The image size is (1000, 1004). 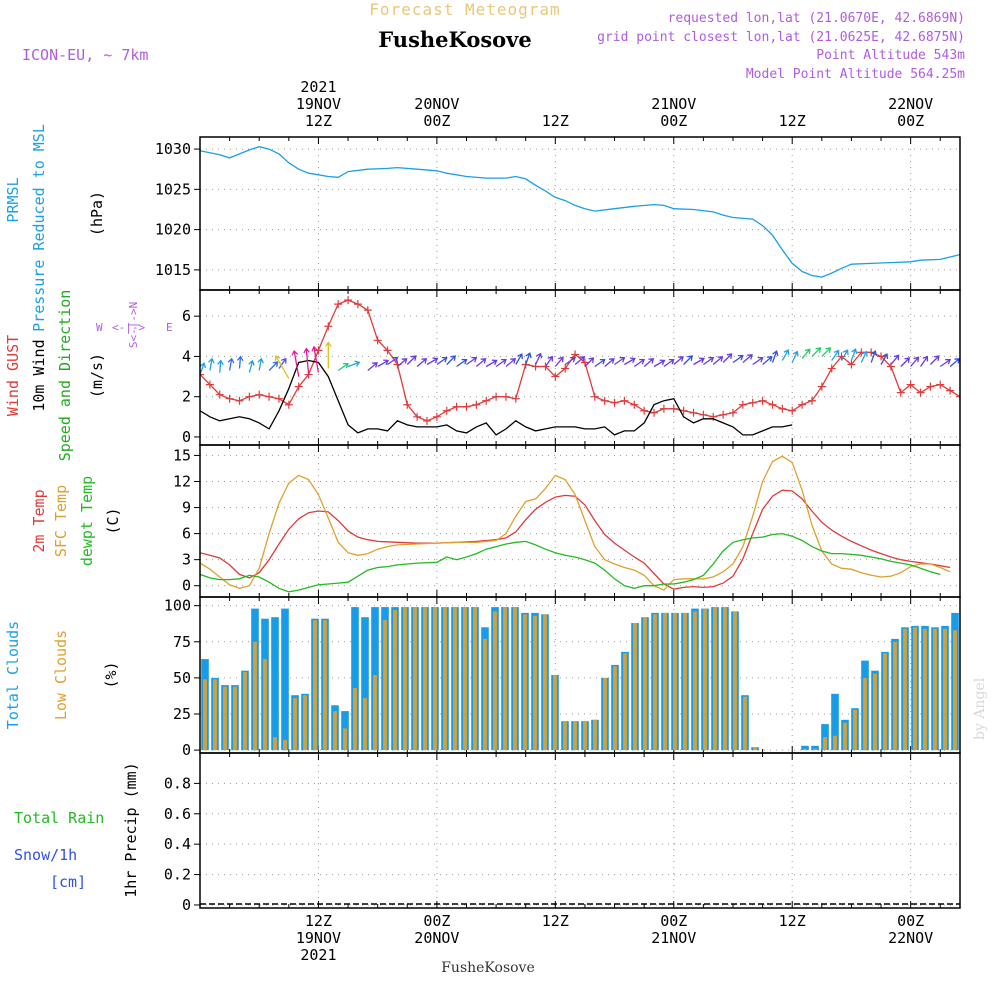 I want to click on y-tick-label: 0.8, so click(x=177, y=783).